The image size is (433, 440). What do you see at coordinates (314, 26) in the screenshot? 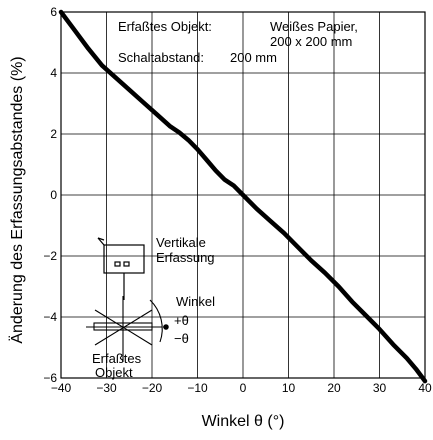
I see `object-value-line1: Weißes Papier,` at bounding box center [314, 26].